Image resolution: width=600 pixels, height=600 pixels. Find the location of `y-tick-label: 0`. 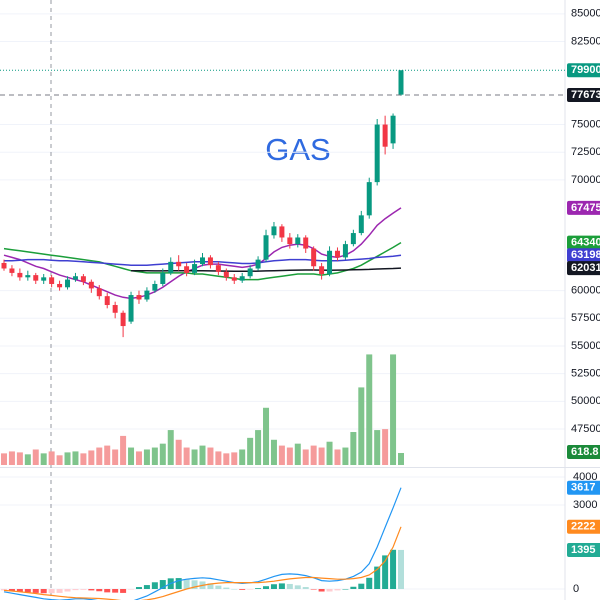

y-tick-label: 0 is located at coordinates (576, 589).